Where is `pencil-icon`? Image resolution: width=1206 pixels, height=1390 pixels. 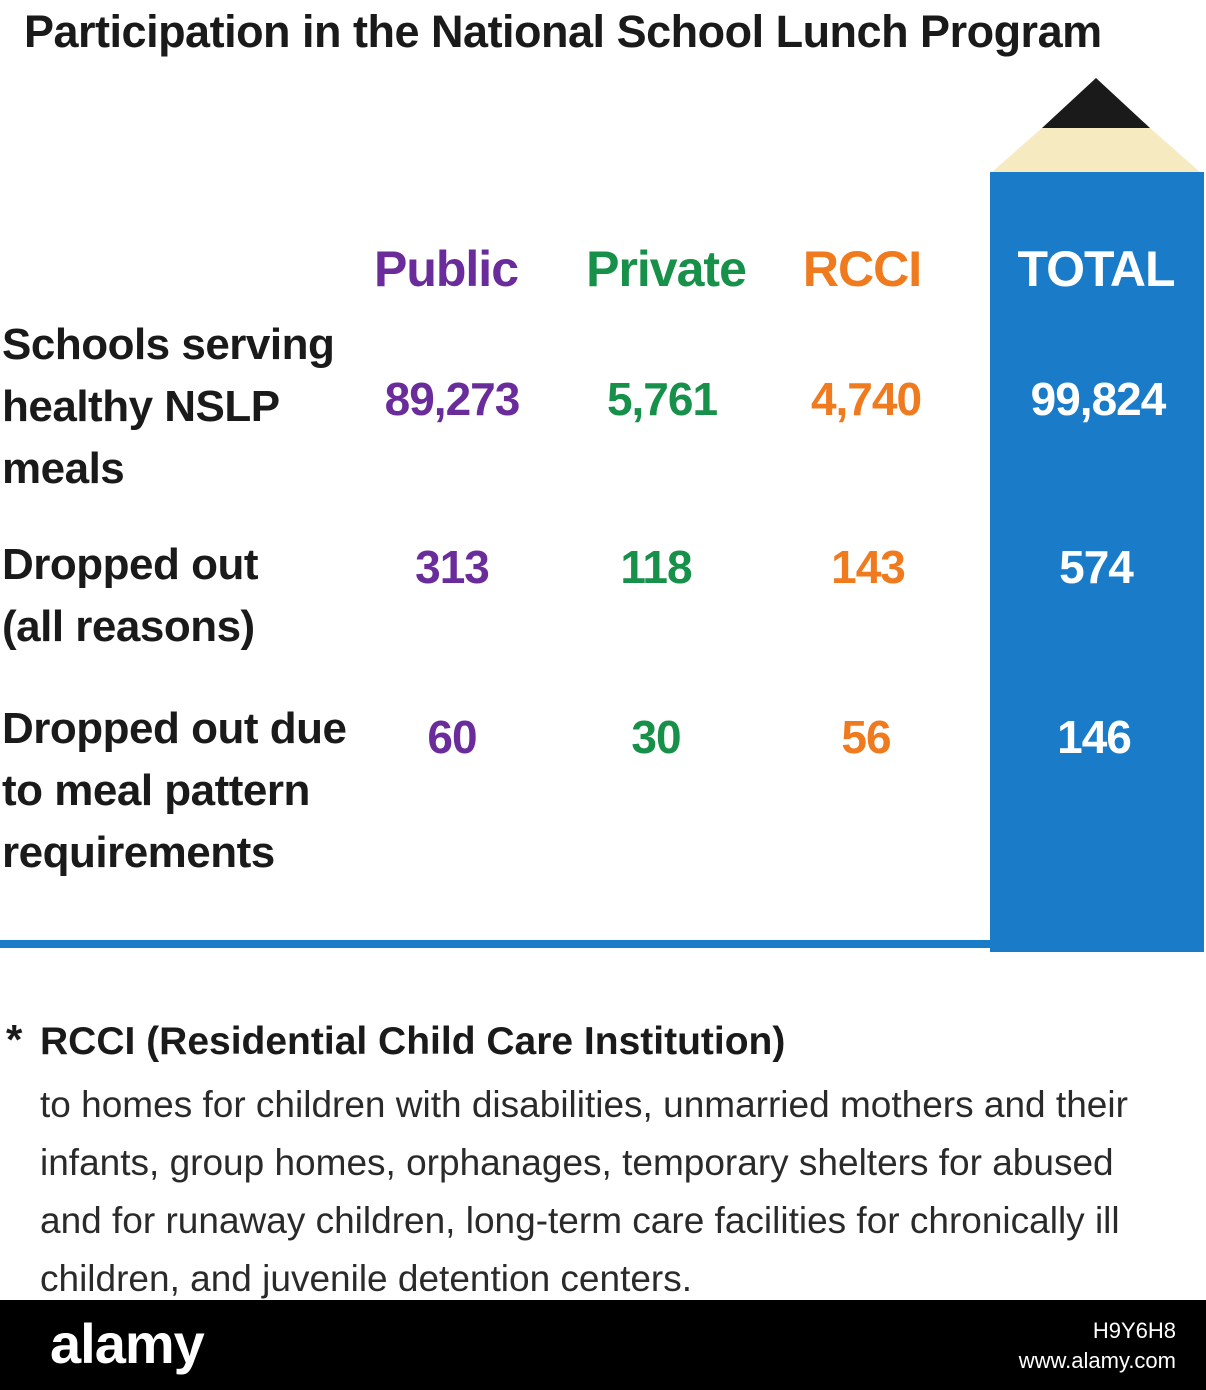
pencil-icon is located at coordinates (1097, 515).